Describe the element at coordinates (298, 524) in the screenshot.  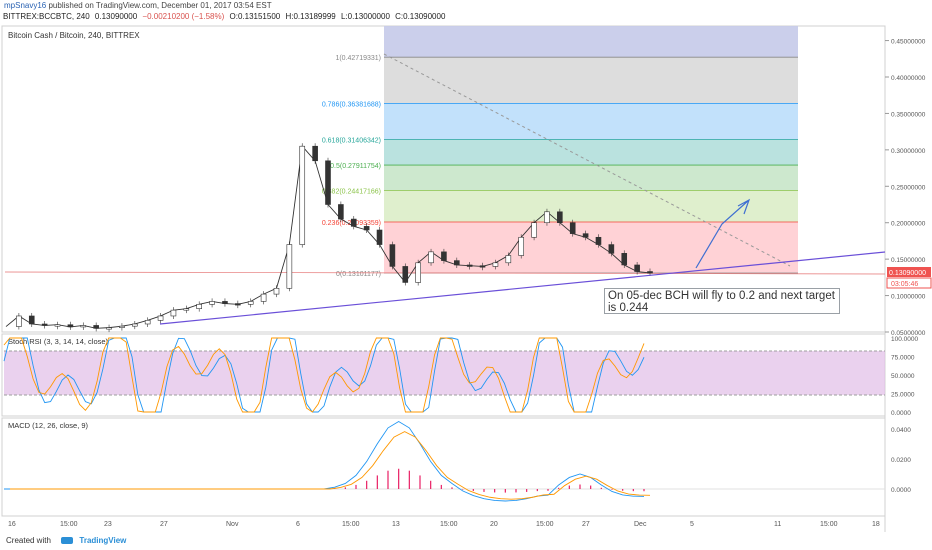
I see `time-tick-label: 6` at that location.